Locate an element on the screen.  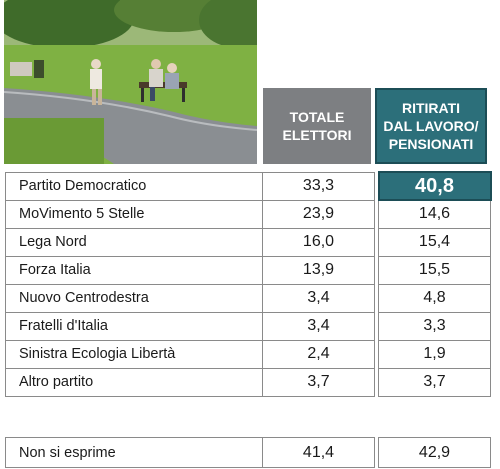
pensionati-value: 4,8 is located at coordinates (434, 298).